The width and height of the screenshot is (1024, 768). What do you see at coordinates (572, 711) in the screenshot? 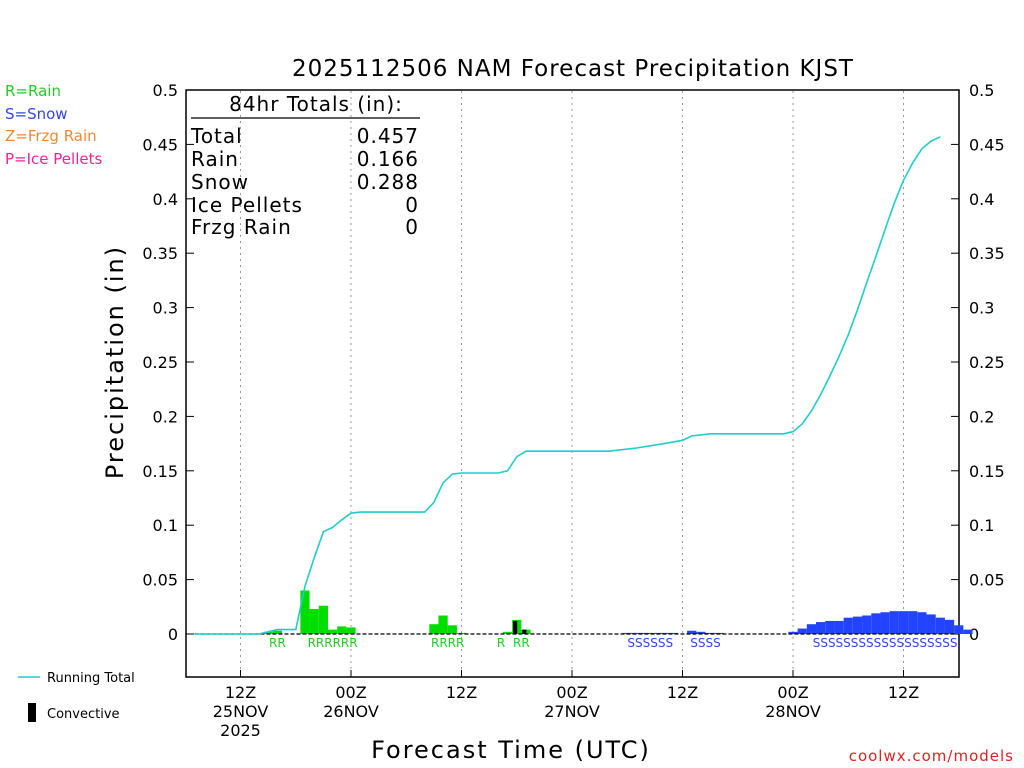
I see `x-tick-label: 27NOV` at bounding box center [572, 711].